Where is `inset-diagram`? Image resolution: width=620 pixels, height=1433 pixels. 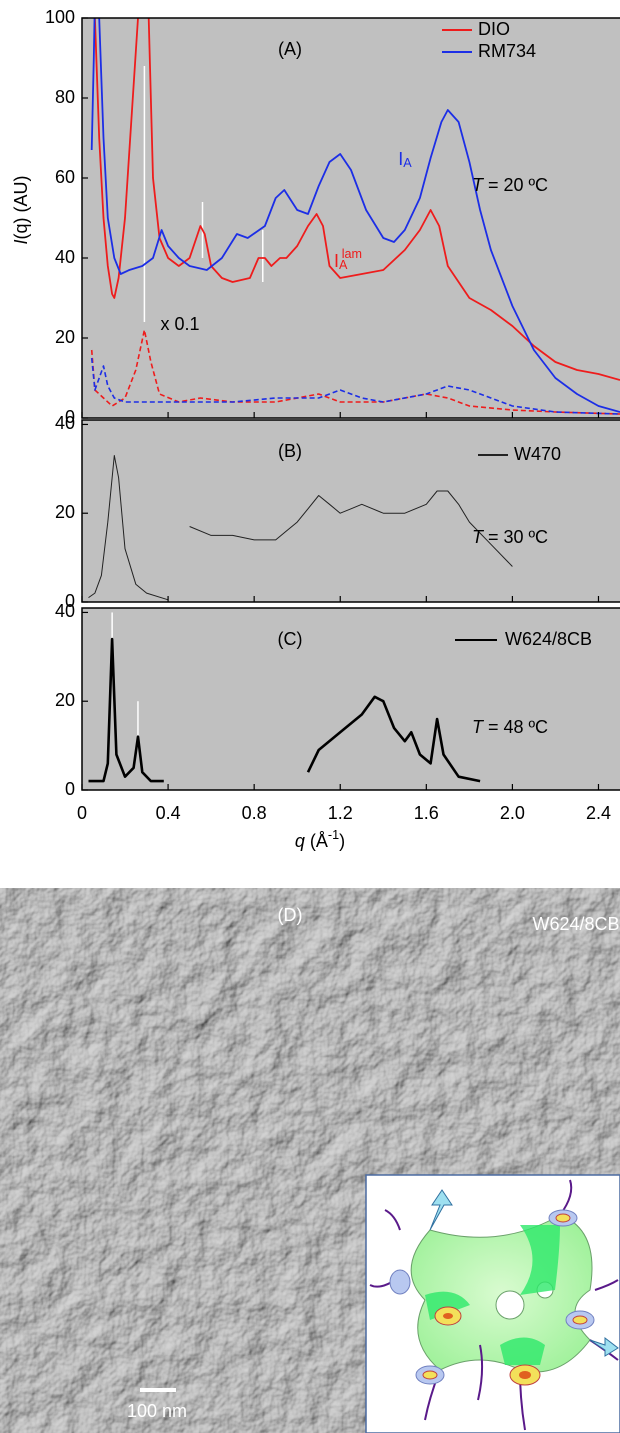 inset-diagram is located at coordinates (492, 1303).